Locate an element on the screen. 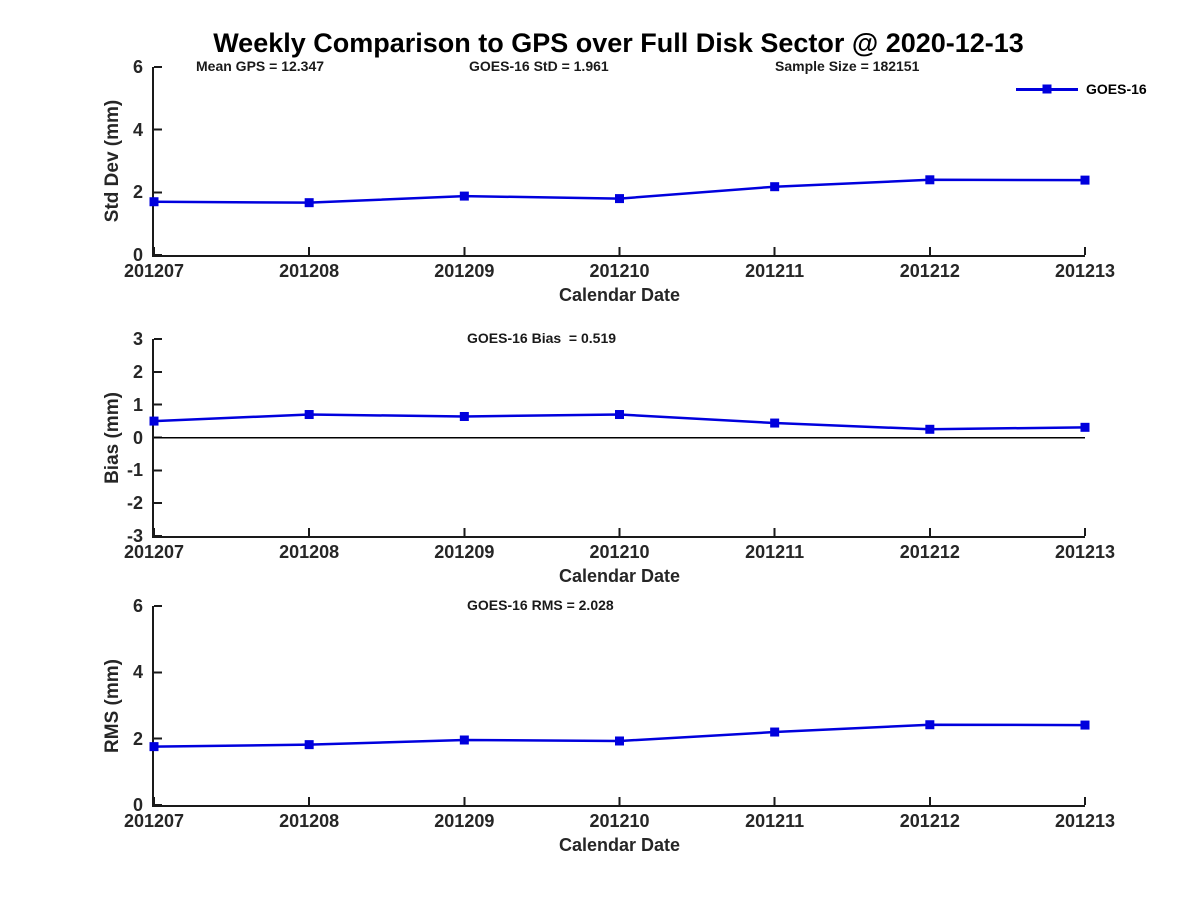 The width and height of the screenshot is (1200, 900). stddev-y-axis-label: Std Dev (mm) is located at coordinates (112, 161).